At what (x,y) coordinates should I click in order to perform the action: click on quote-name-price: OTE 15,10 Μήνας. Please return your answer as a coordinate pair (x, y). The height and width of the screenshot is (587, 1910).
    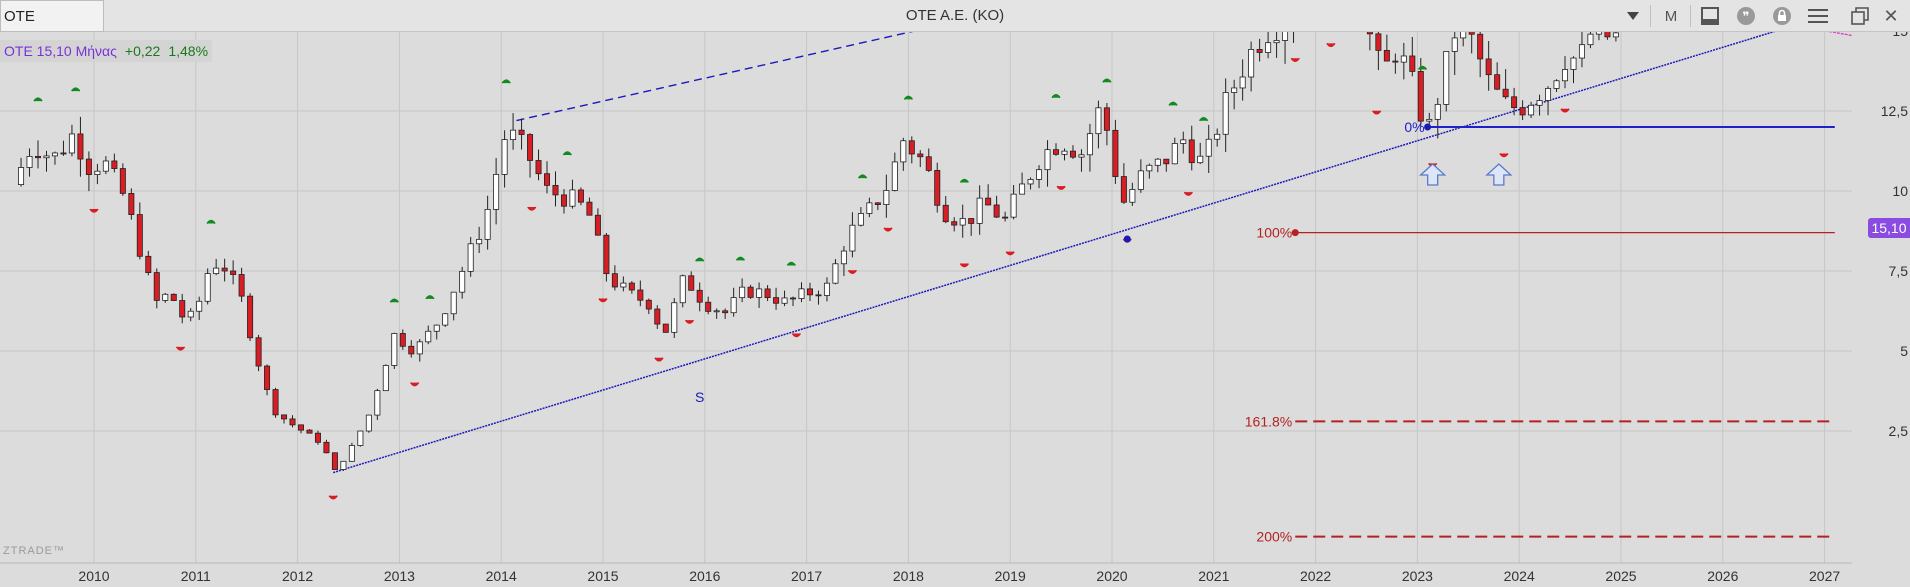
    Looking at the image, I should click on (60, 51).